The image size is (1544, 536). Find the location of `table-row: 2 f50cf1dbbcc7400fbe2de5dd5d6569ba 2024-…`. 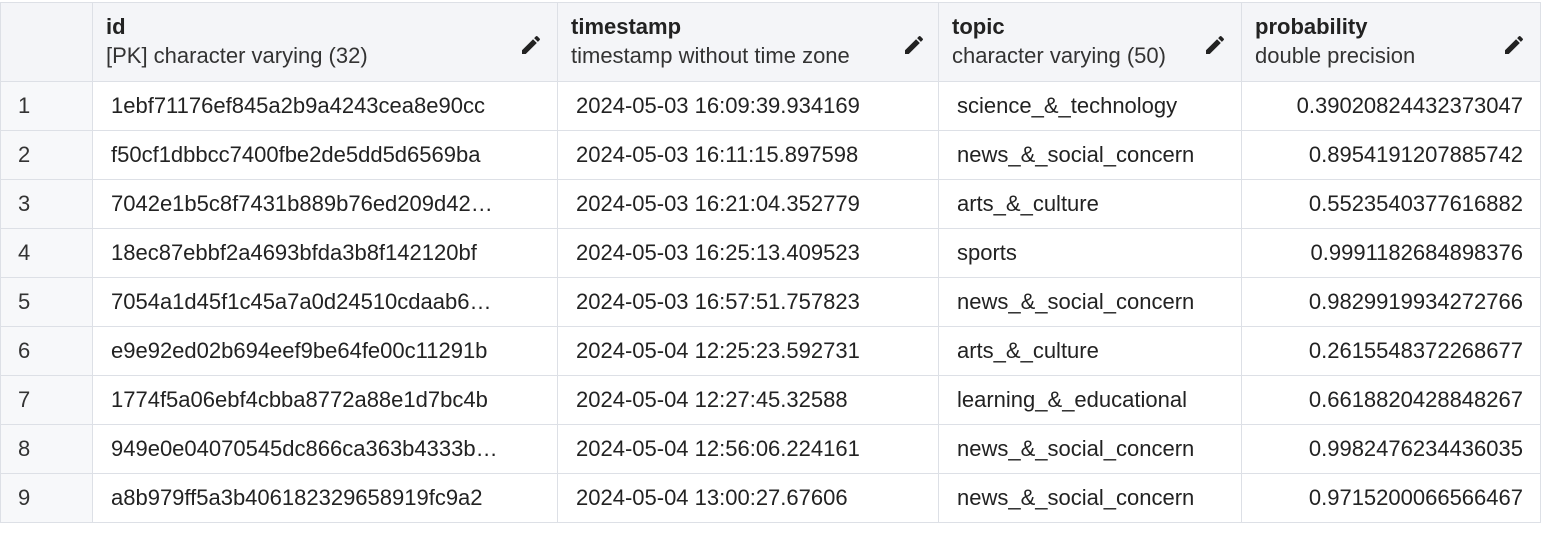

table-row: 2 f50cf1dbbcc7400fbe2de5dd5d6569ba 2024-… is located at coordinates (770, 155).